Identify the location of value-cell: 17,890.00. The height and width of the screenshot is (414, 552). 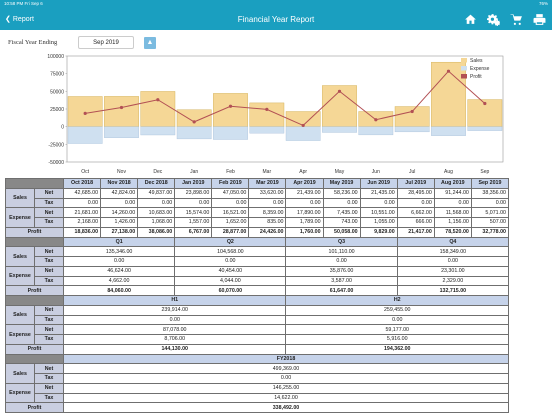
(304, 212).